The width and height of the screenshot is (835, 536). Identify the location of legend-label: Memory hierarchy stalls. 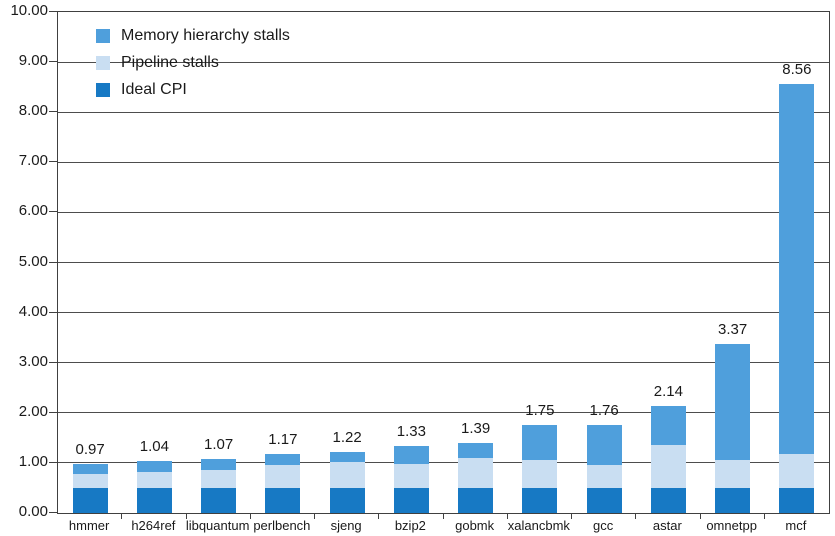
(205, 35).